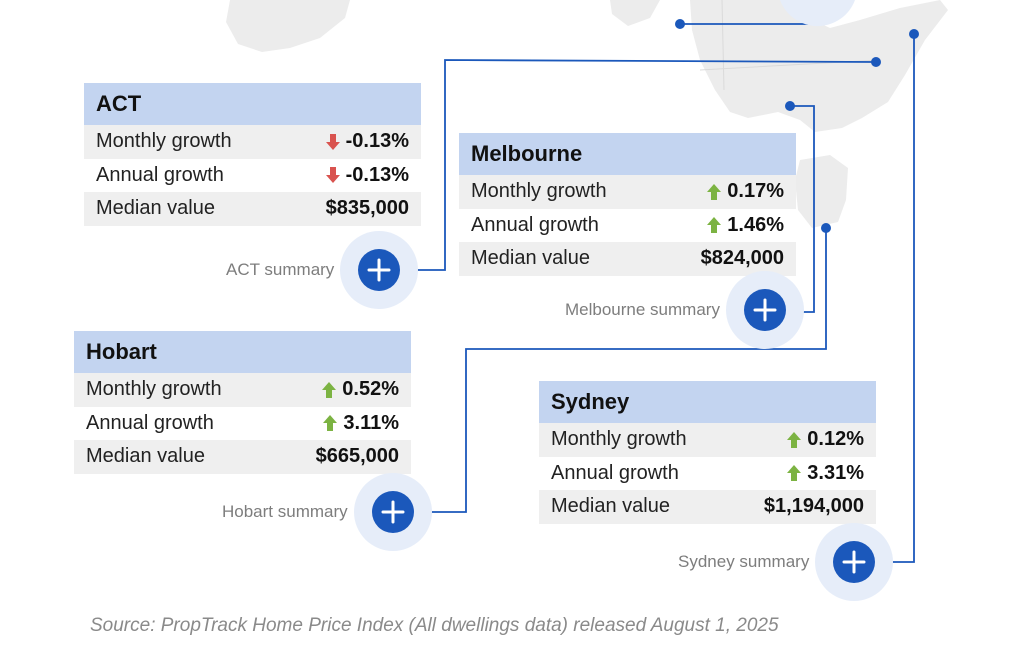 The height and width of the screenshot is (651, 1024). I want to click on top-halo, so click(817, 13).